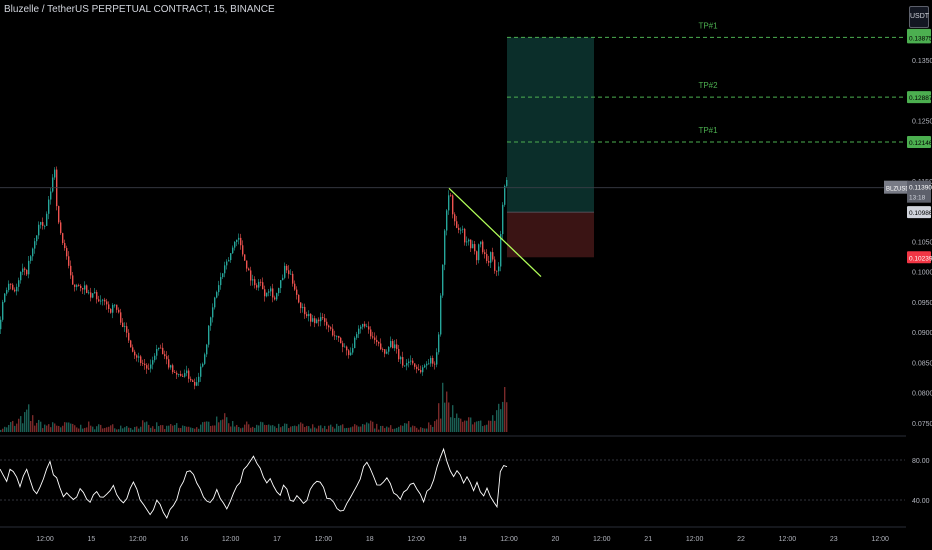 Image resolution: width=932 pixels, height=550 pixels. I want to click on price-tag-entry: 0.10986, so click(920, 213).